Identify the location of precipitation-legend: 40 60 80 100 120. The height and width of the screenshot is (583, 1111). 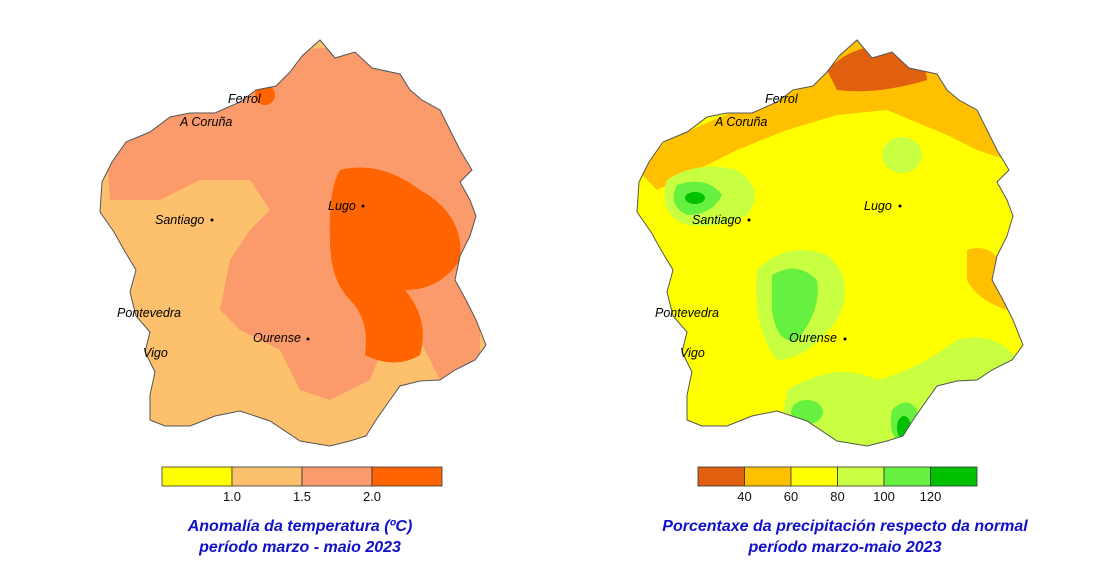
(837, 485).